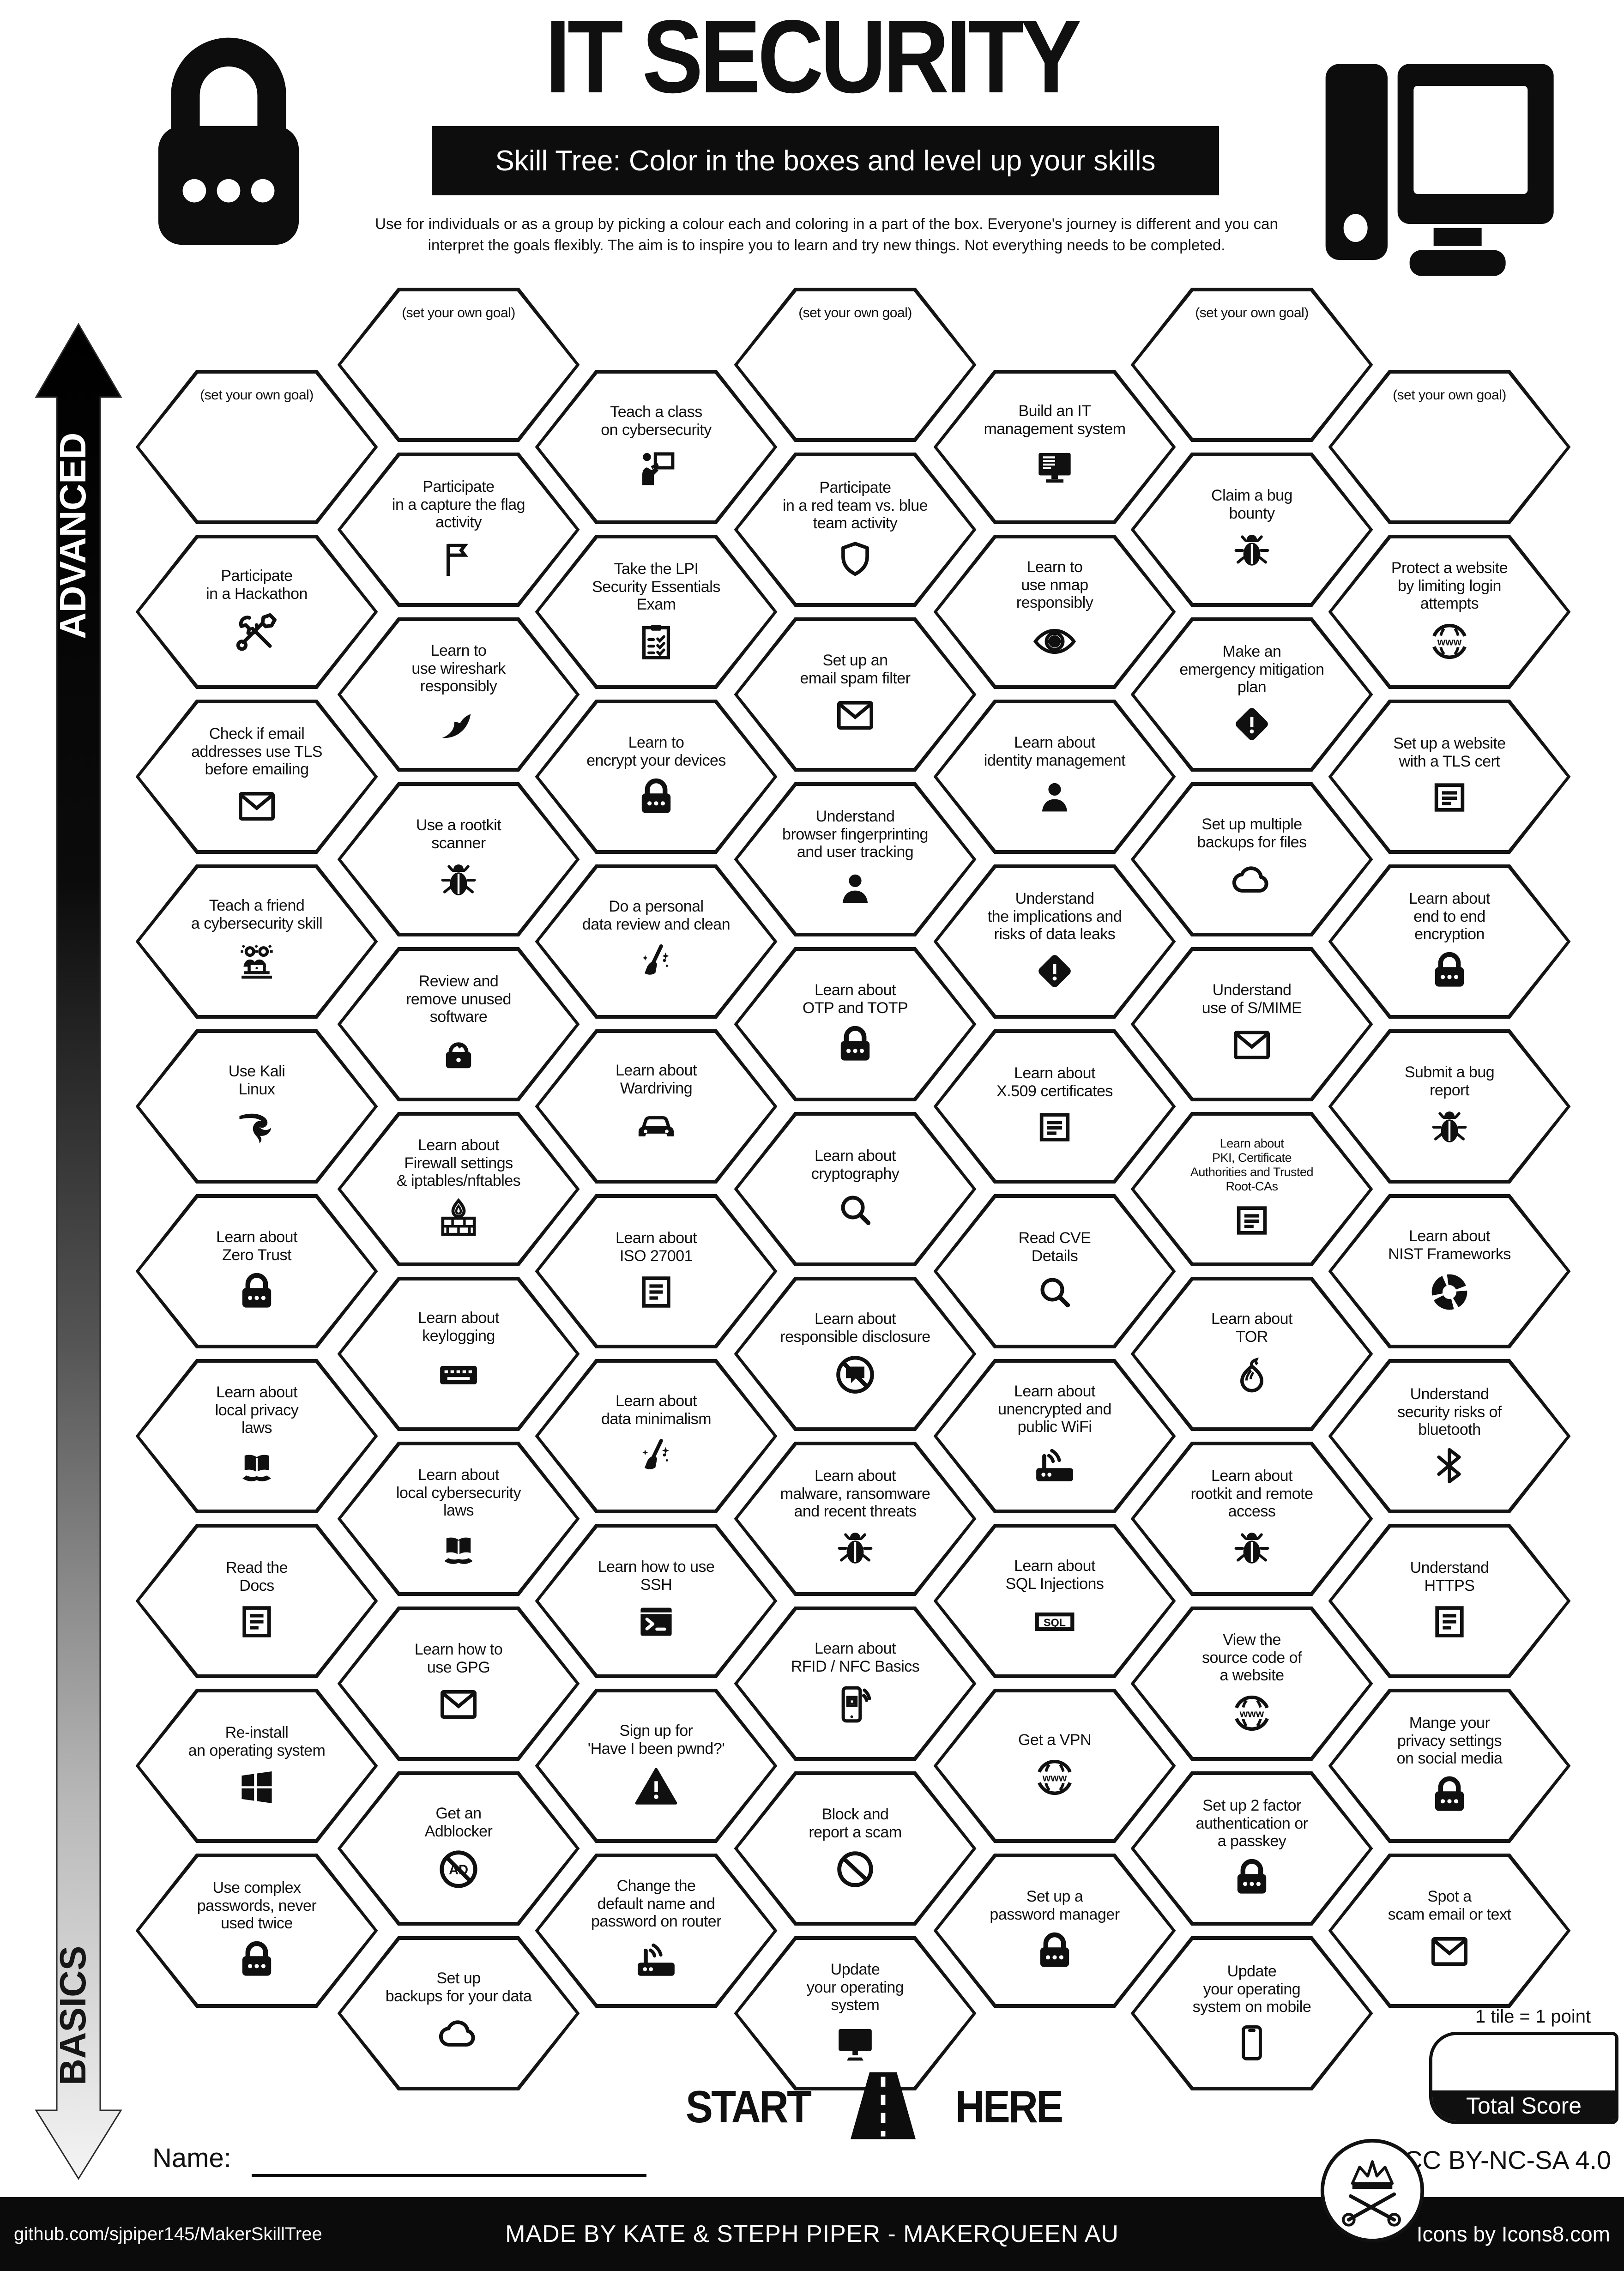 The image size is (1624, 2271). I want to click on skill-tile-face: Learn about local privacy laws, so click(256, 1436).